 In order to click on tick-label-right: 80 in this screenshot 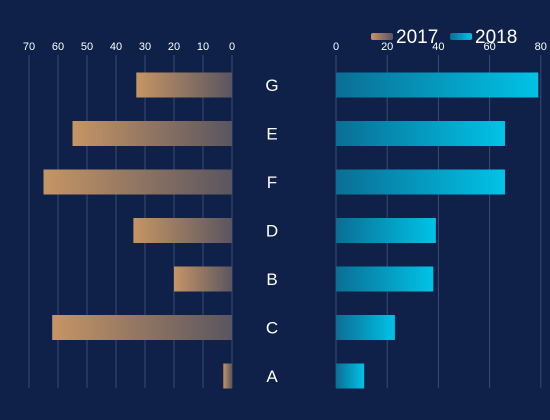, I will do `click(541, 47)`.